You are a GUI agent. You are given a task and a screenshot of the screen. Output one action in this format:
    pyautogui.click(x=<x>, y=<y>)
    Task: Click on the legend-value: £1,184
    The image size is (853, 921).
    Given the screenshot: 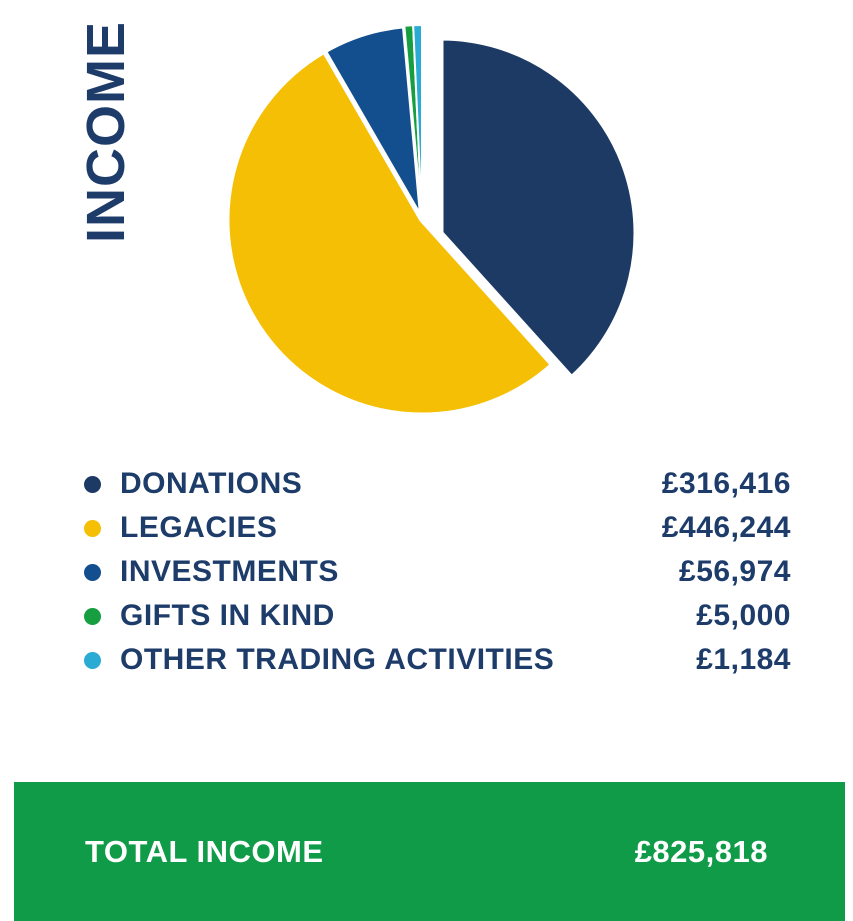 What is the action you would take?
    pyautogui.click(x=743, y=659)
    